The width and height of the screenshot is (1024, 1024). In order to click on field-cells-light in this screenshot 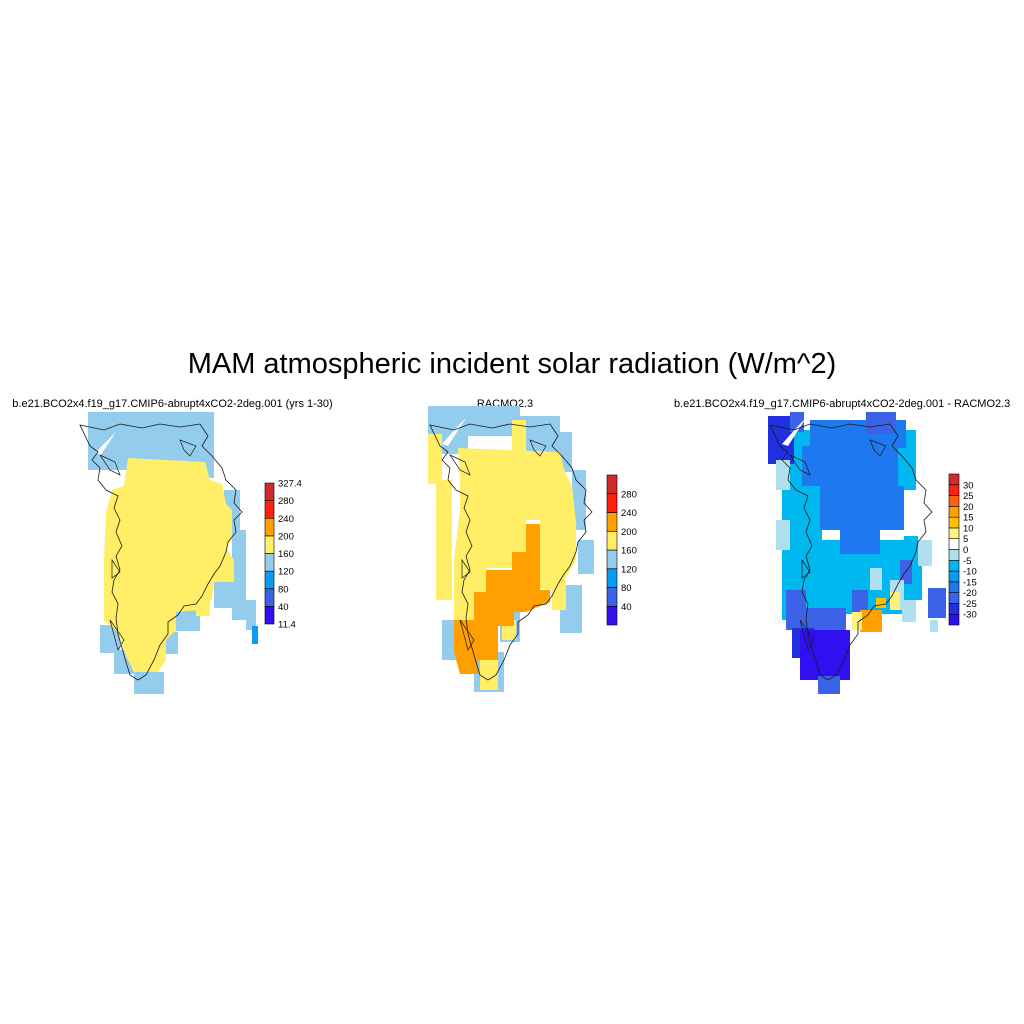, I will do `click(857, 546)`.